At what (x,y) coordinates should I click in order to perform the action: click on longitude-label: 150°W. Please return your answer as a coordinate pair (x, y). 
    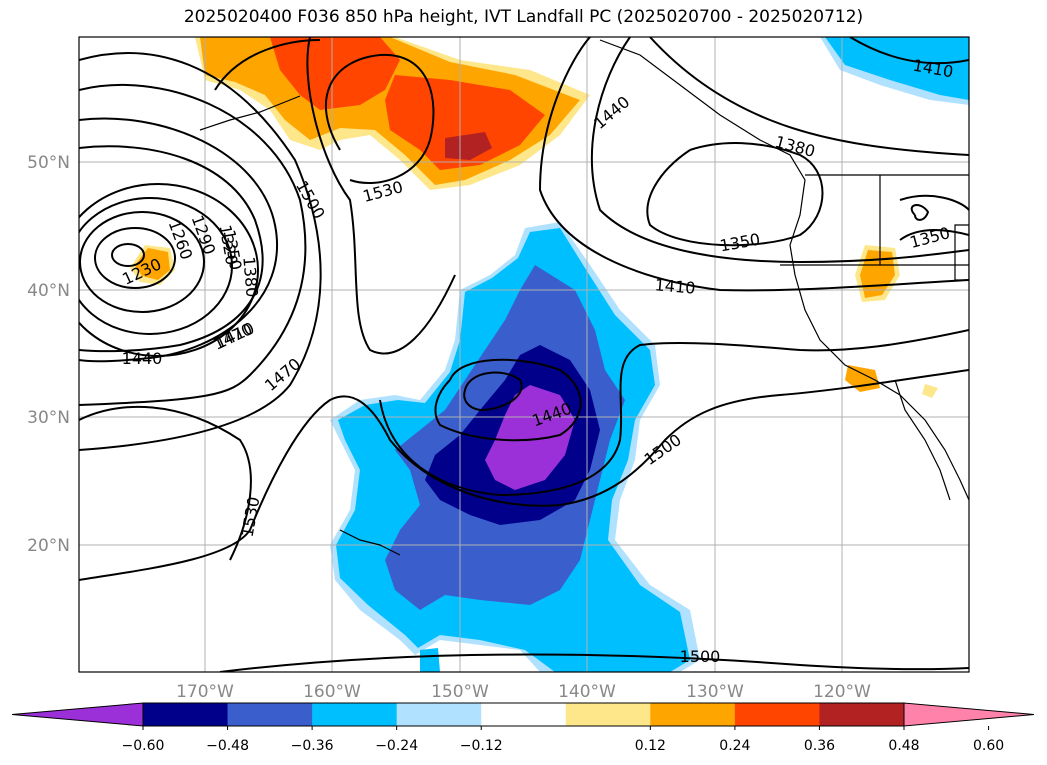
    Looking at the image, I should click on (460, 692).